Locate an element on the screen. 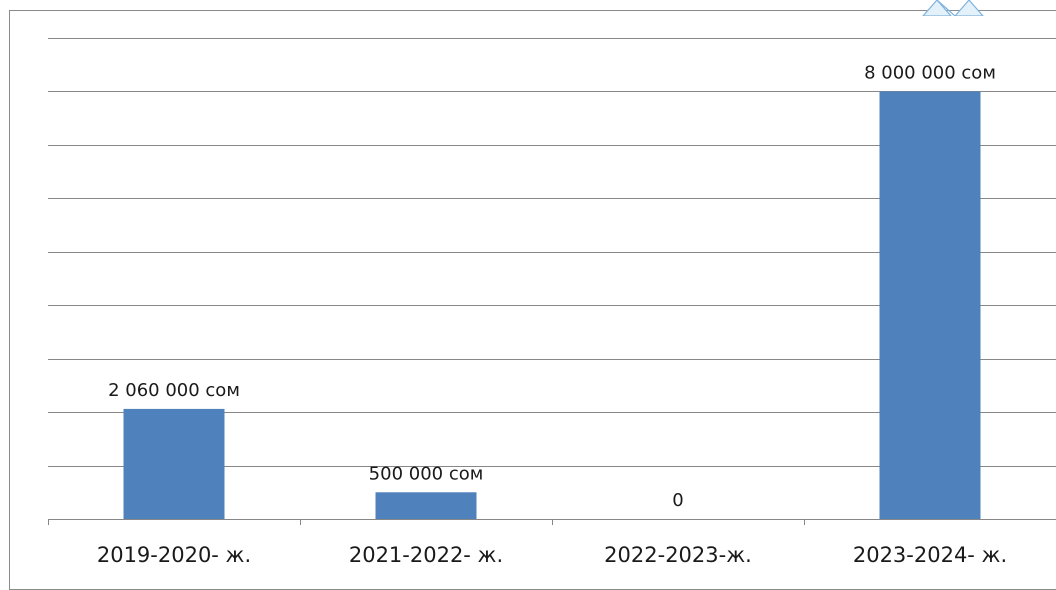 This screenshot has height=590, width=1056. x-tick-label: 2021-2022- ж. is located at coordinates (426, 555).